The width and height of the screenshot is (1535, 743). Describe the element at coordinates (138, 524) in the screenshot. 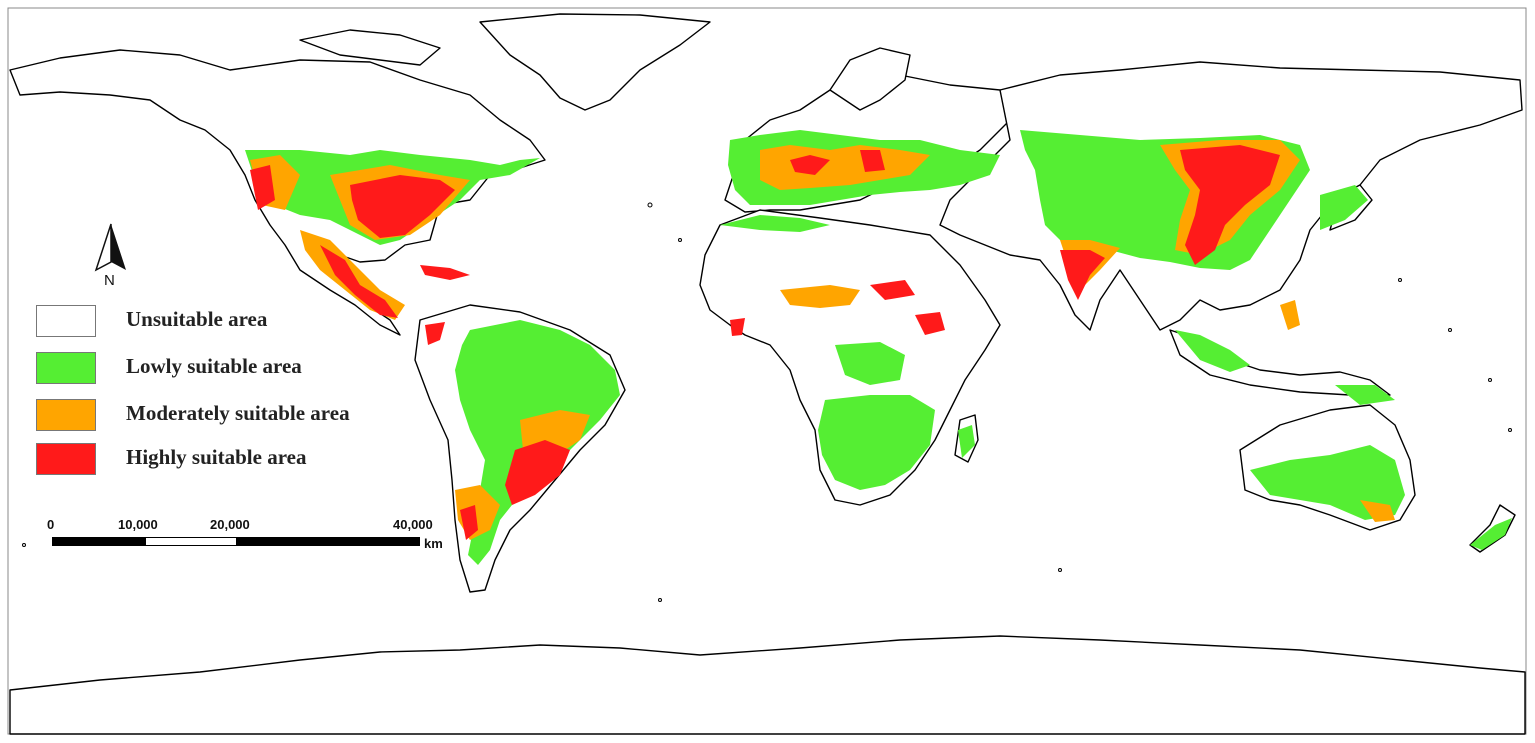

I see `scale-tick-label: 10,000` at that location.